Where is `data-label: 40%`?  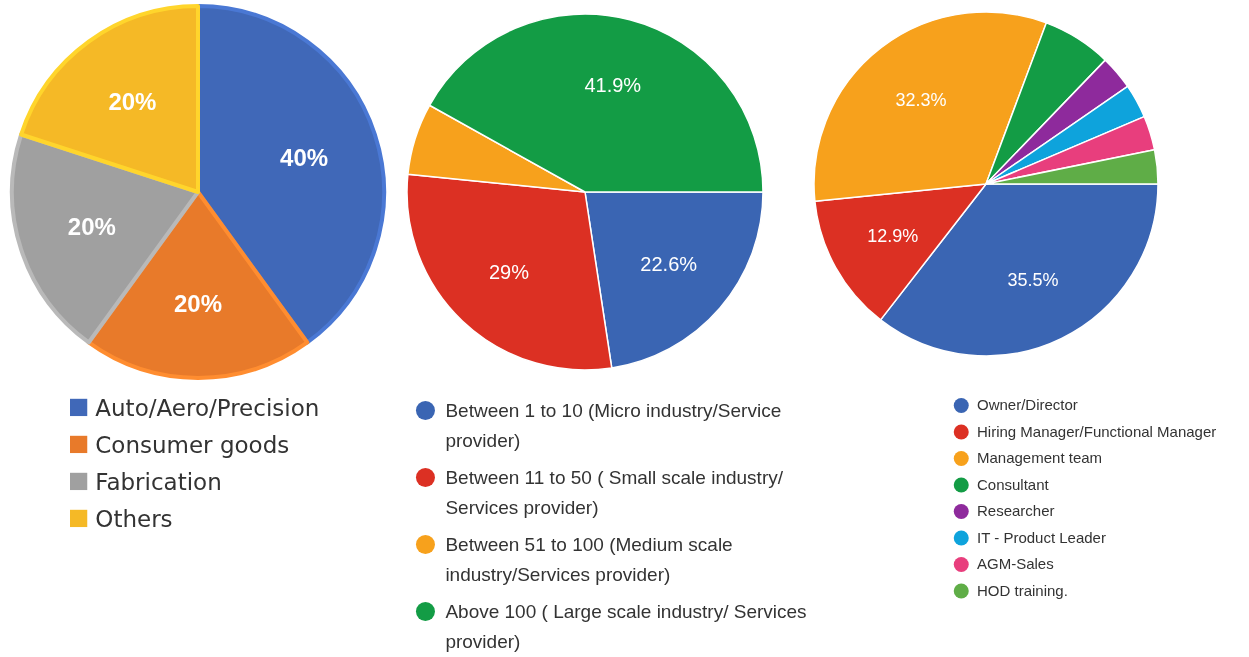 data-label: 40% is located at coordinates (304, 157).